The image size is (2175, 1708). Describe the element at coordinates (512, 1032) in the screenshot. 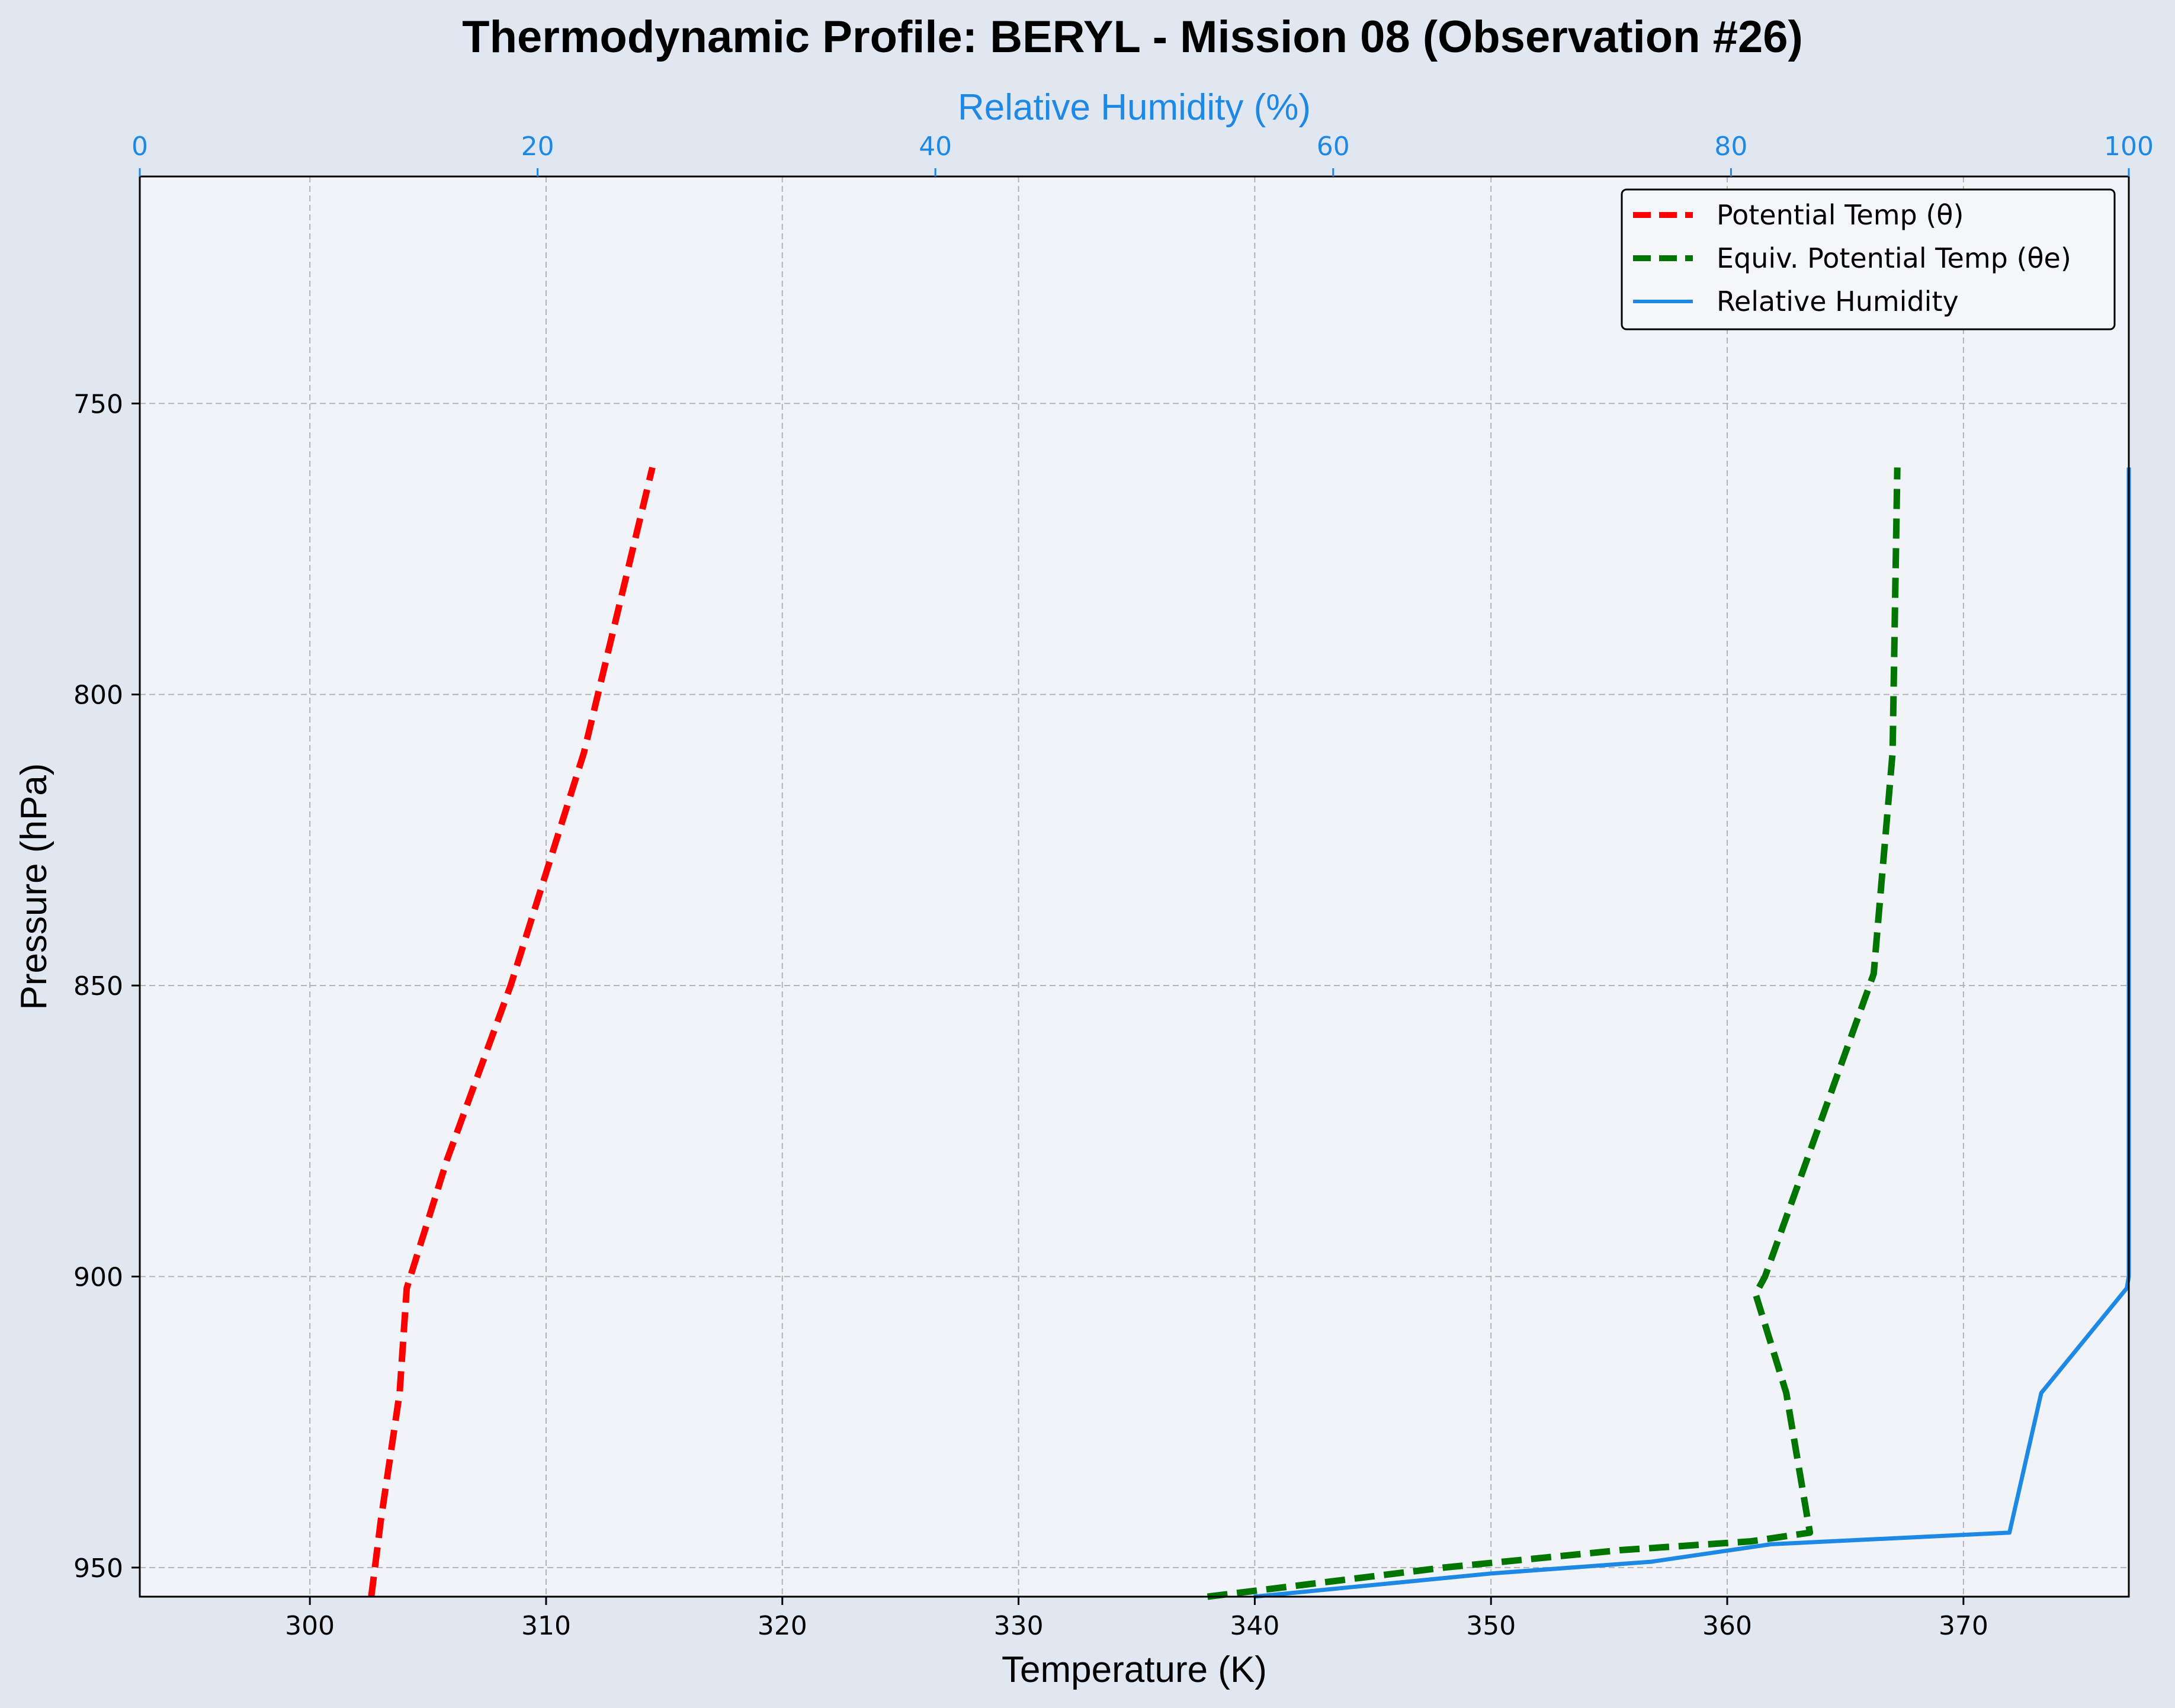

I see `theta-line` at that location.